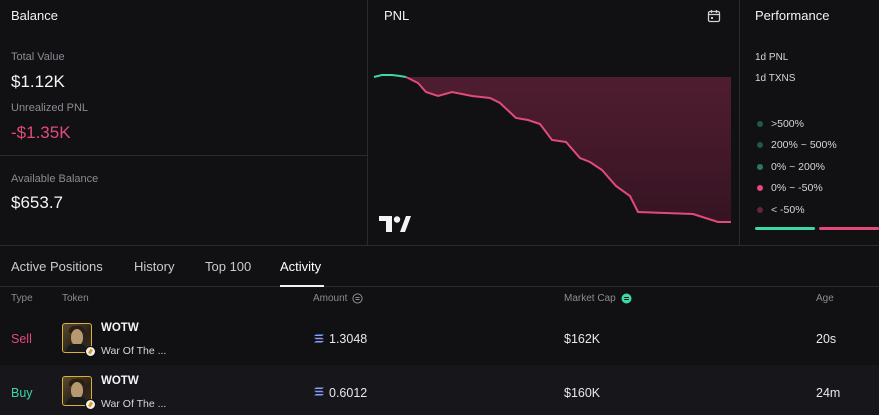  I want to click on pnl-line-negative, so click(568, 149).